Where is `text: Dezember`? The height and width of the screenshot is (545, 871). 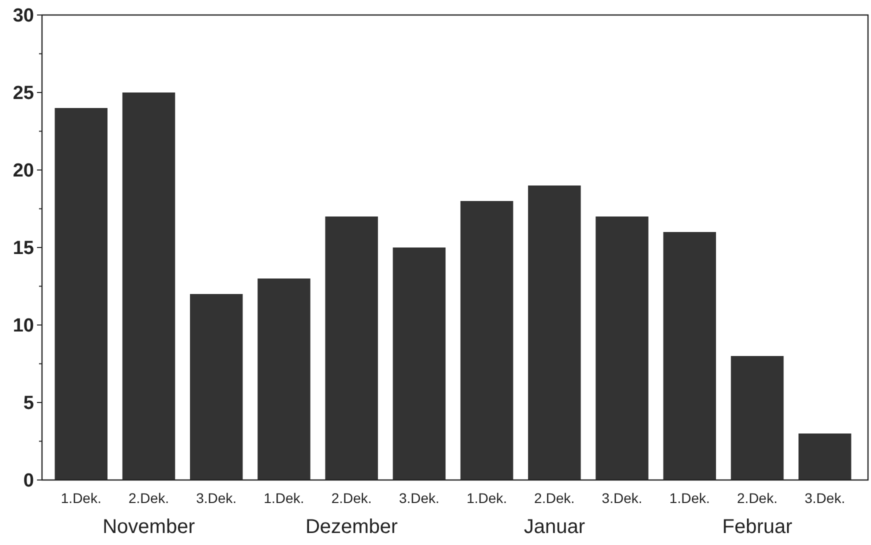 text: Dezember is located at coordinates (351, 527).